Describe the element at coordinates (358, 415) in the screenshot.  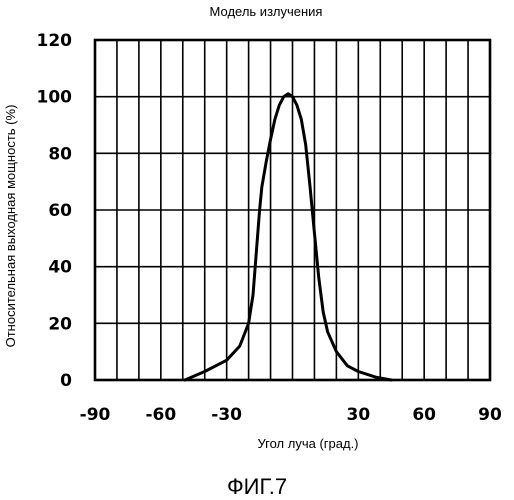
I see `x-tick-label: 30` at that location.